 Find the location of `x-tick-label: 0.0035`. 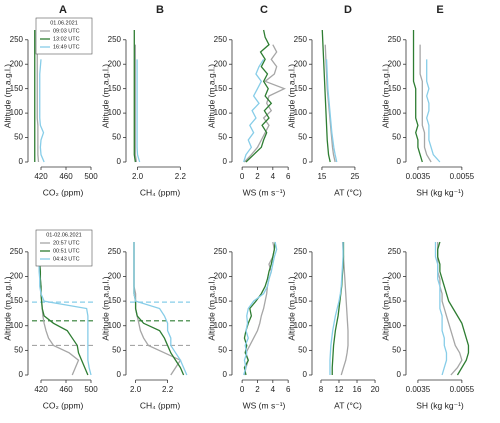

x-tick-label: 0.0035 is located at coordinates (418, 389).